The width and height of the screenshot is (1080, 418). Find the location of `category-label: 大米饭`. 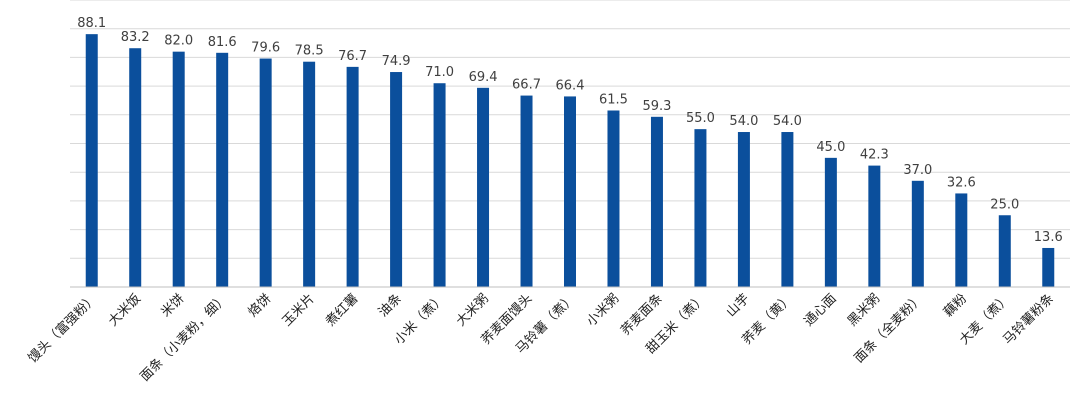

category-label: 大米饭 is located at coordinates (125, 310).